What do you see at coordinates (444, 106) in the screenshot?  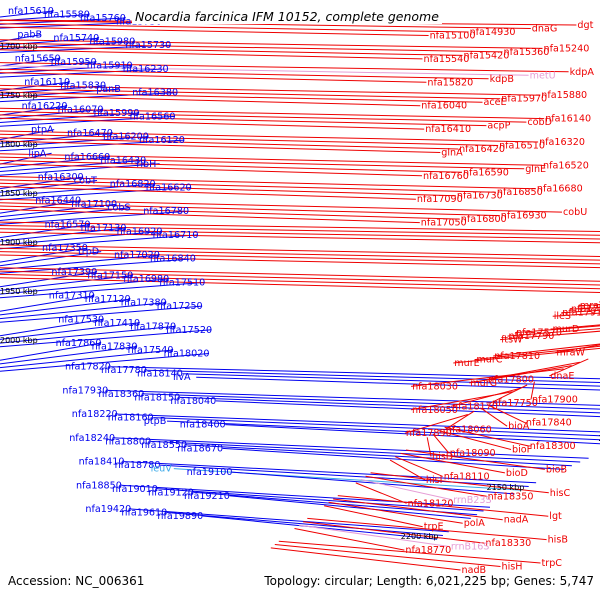 I see `gene-label: nfa16040` at bounding box center [444, 106].